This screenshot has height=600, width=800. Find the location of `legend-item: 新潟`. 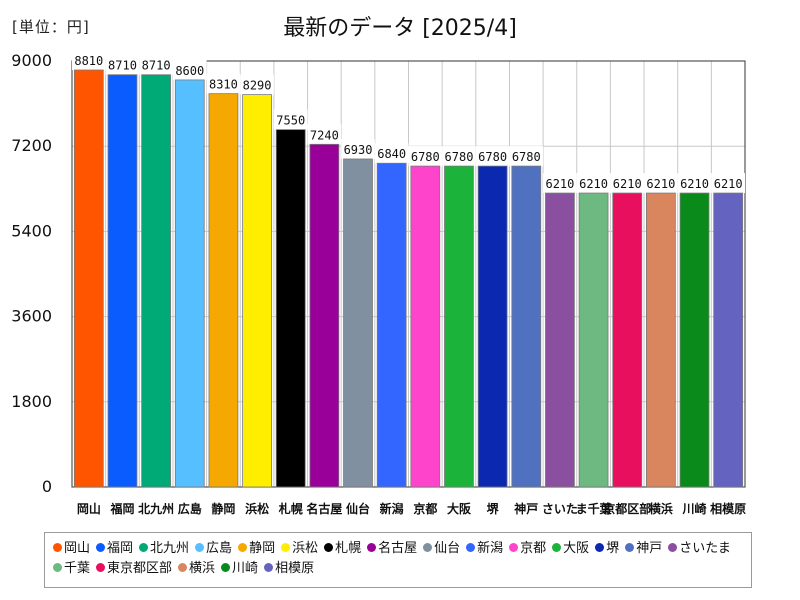

legend-item: 新潟 is located at coordinates (484, 549).